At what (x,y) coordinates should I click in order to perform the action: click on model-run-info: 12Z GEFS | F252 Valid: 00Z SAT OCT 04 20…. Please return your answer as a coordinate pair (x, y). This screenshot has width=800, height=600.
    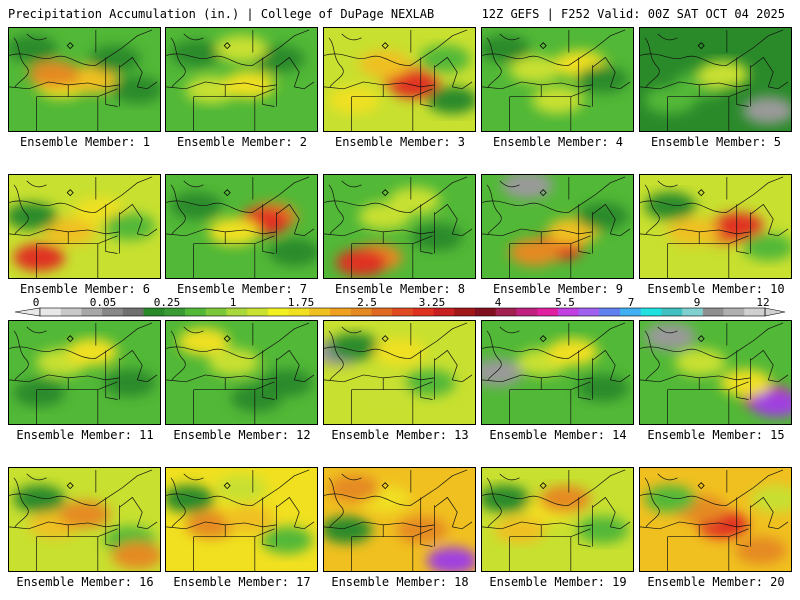
    Looking at the image, I should click on (633, 14).